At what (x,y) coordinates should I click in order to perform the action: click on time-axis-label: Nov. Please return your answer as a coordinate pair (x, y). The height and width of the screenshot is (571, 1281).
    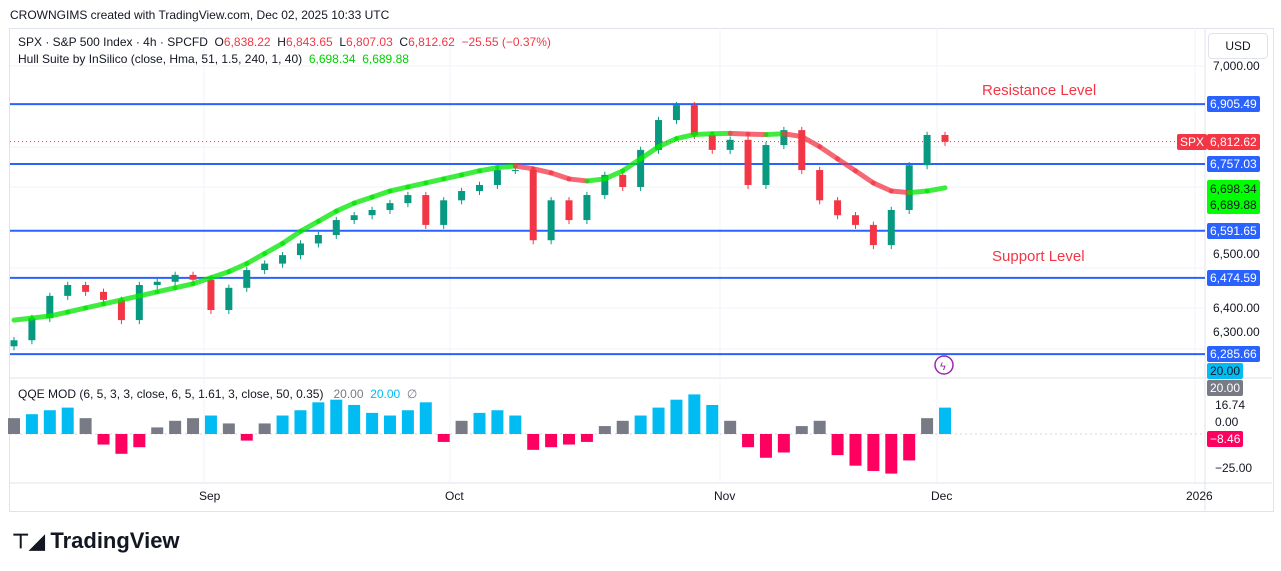
    Looking at the image, I should click on (725, 496).